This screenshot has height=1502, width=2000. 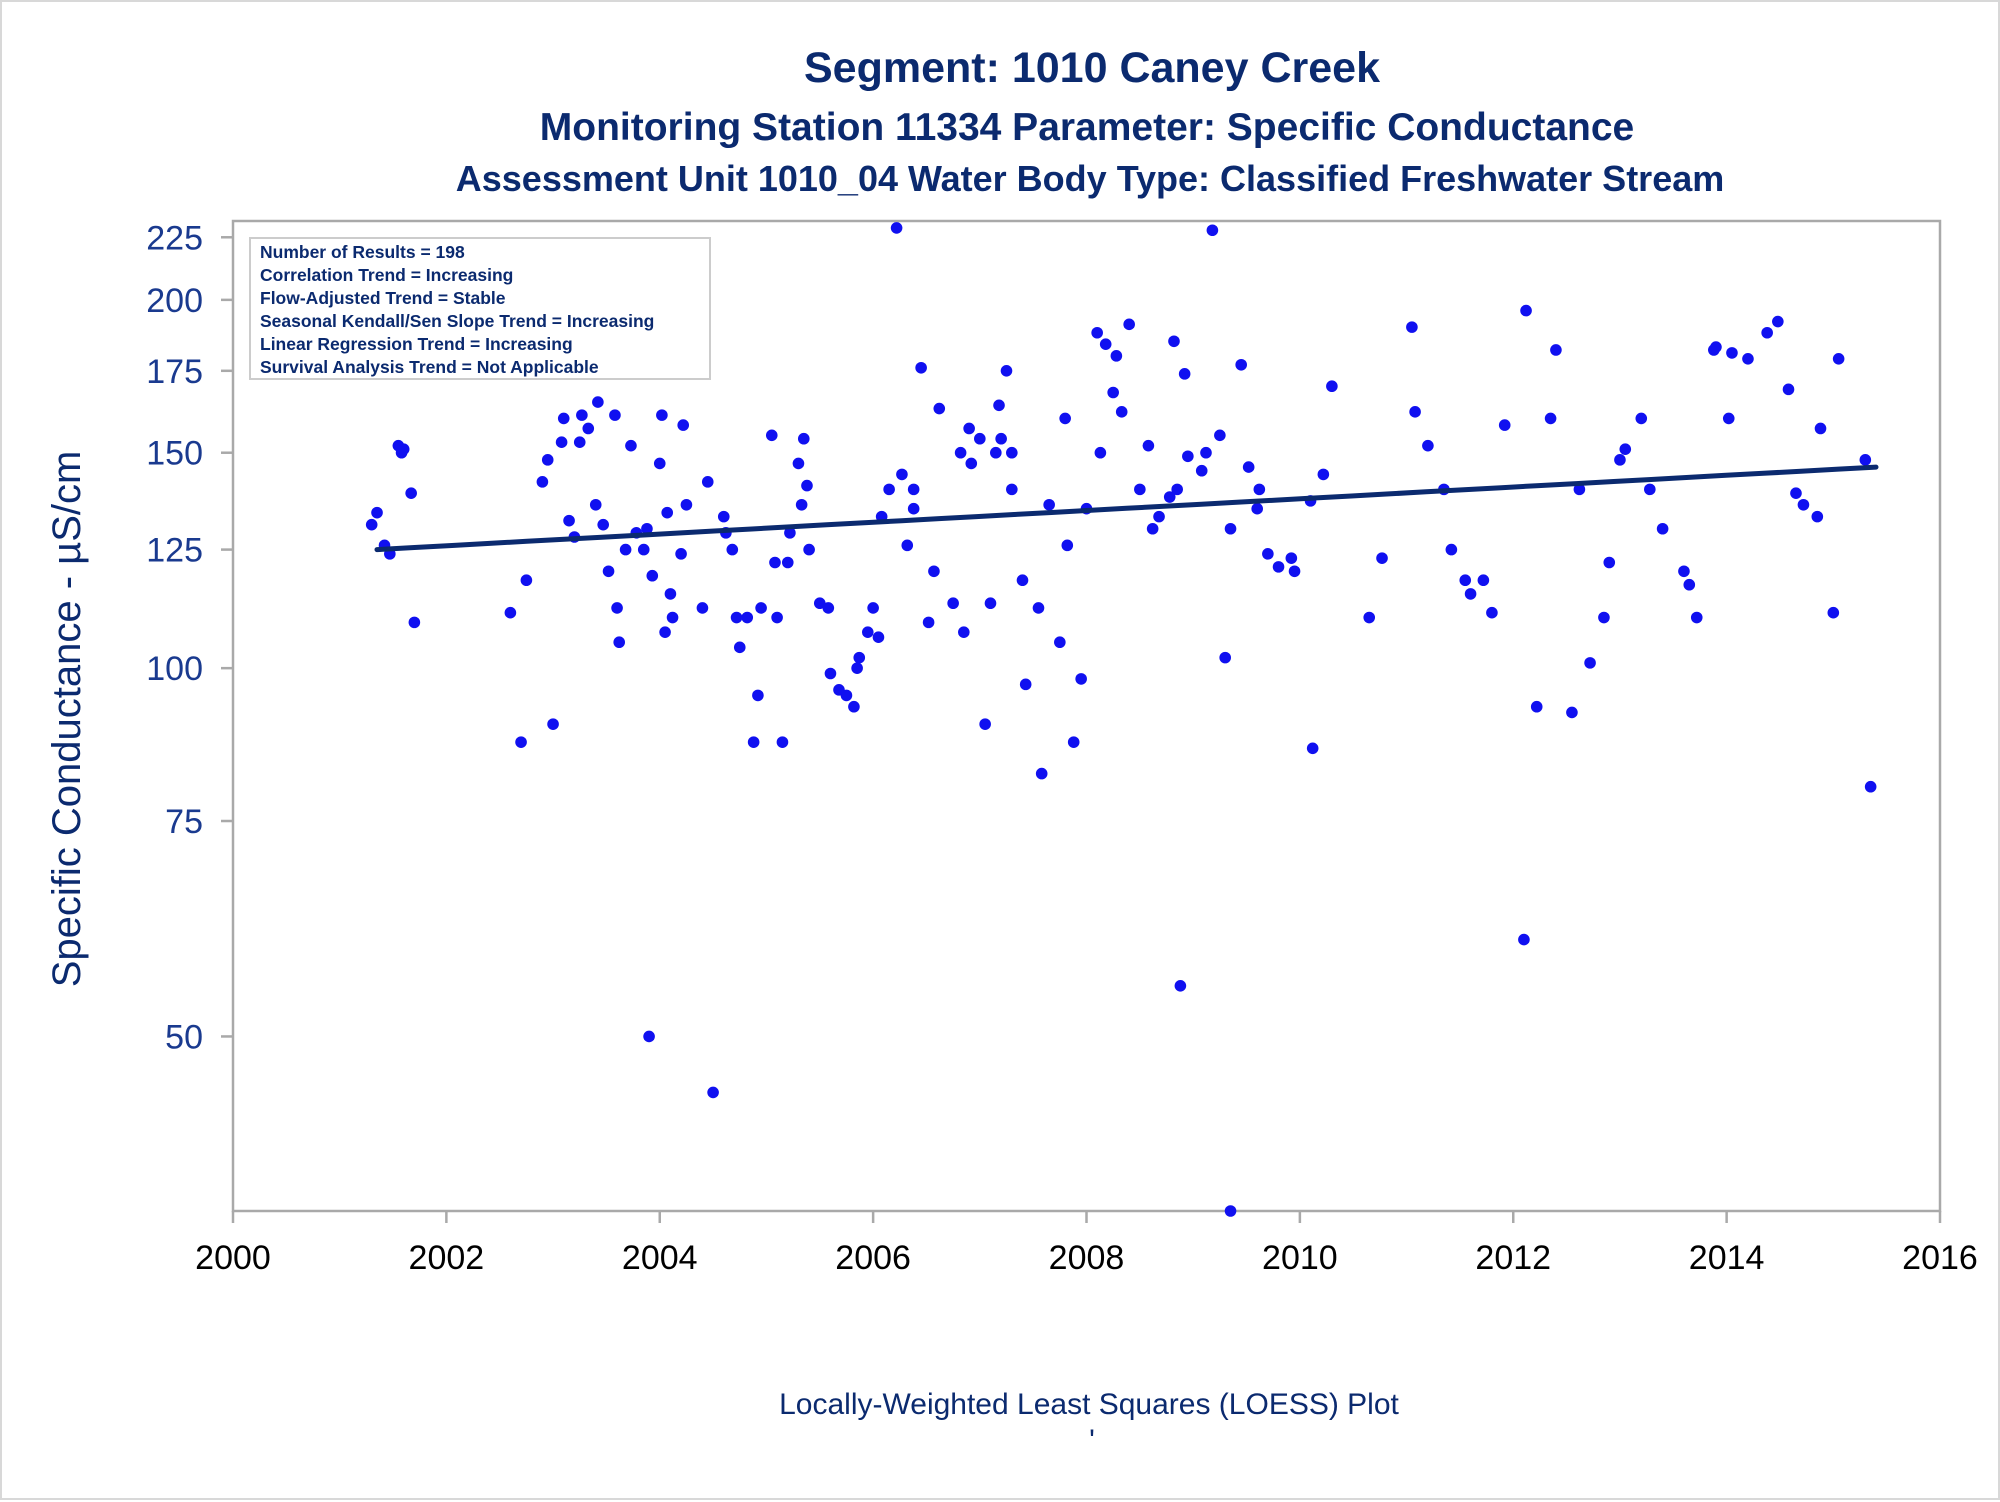 I want to click on y-tick-label-175: 175, so click(x=174, y=372).